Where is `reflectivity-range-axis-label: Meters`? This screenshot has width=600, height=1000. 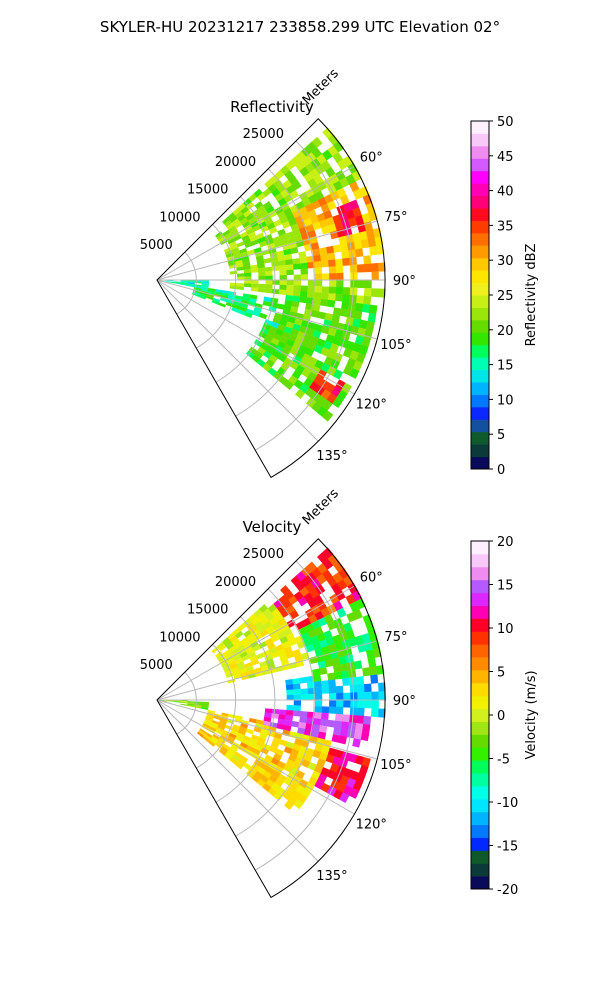 reflectivity-range-axis-label: Meters is located at coordinates (321, 87).